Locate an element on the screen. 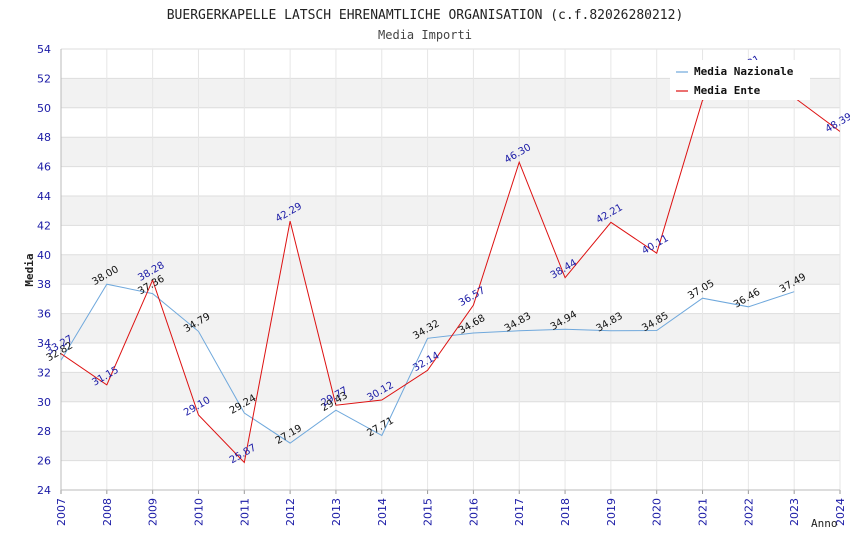 The image size is (850, 550). x-tick-label: 2009 is located at coordinates (153, 512).